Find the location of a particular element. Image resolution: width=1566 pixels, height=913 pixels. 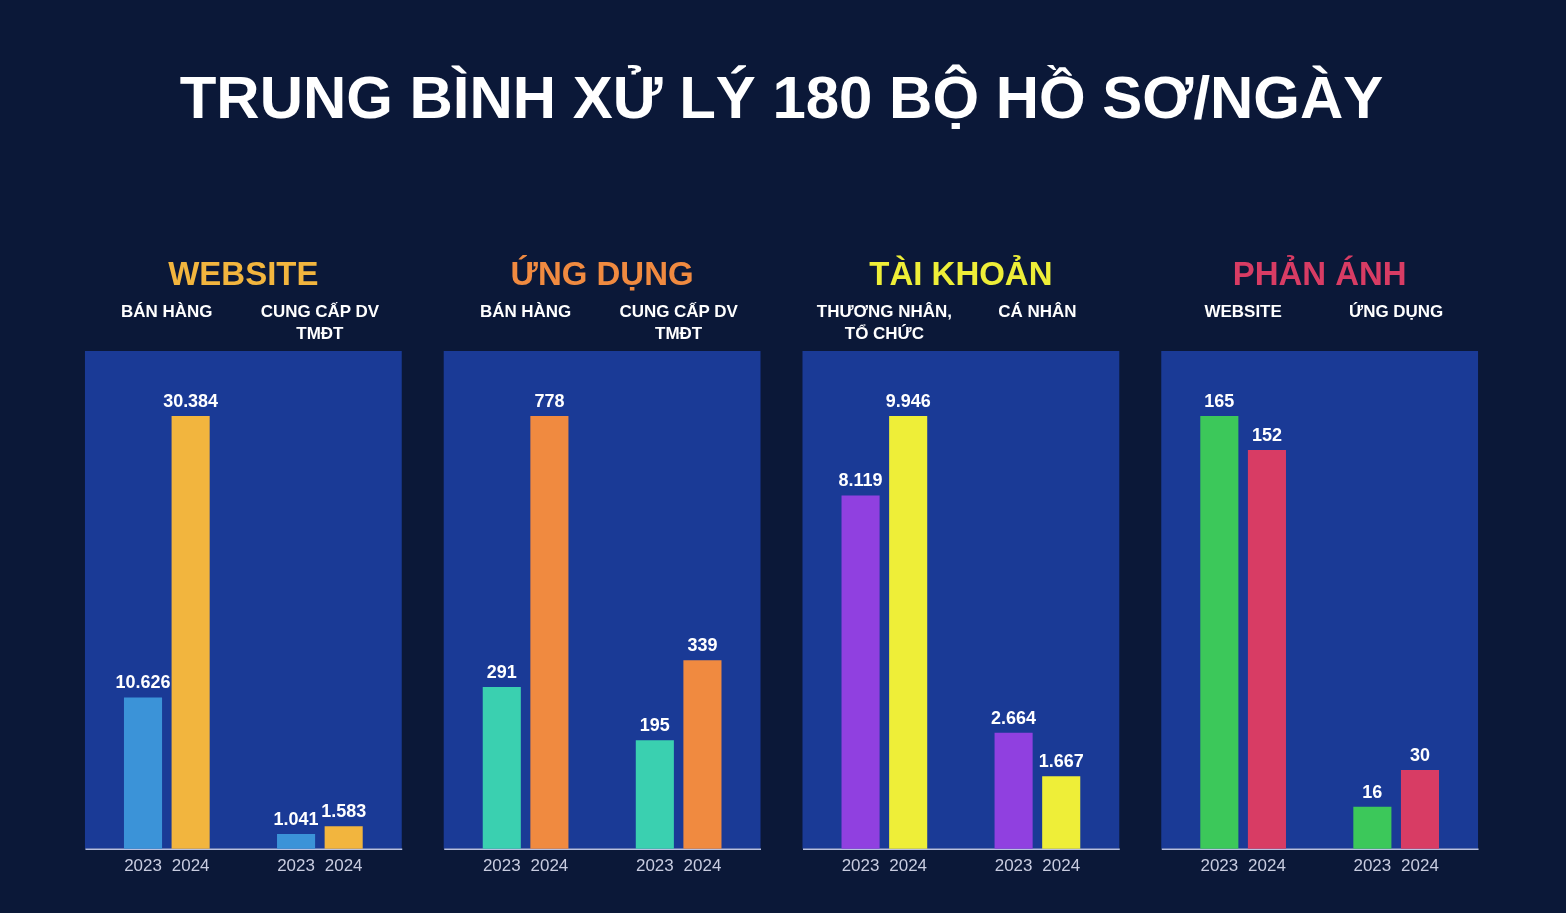

data-label: 2.664 is located at coordinates (1014, 717).